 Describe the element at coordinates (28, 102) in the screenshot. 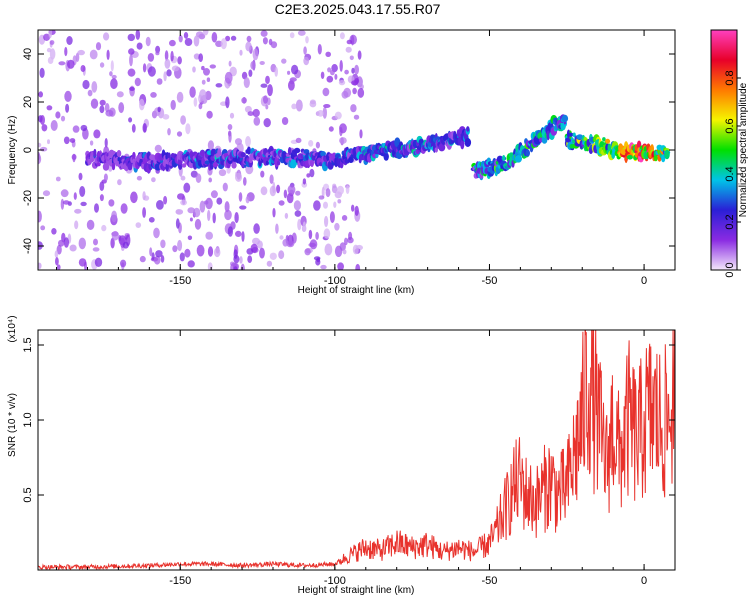

I see `y-tick-label: 20` at that location.